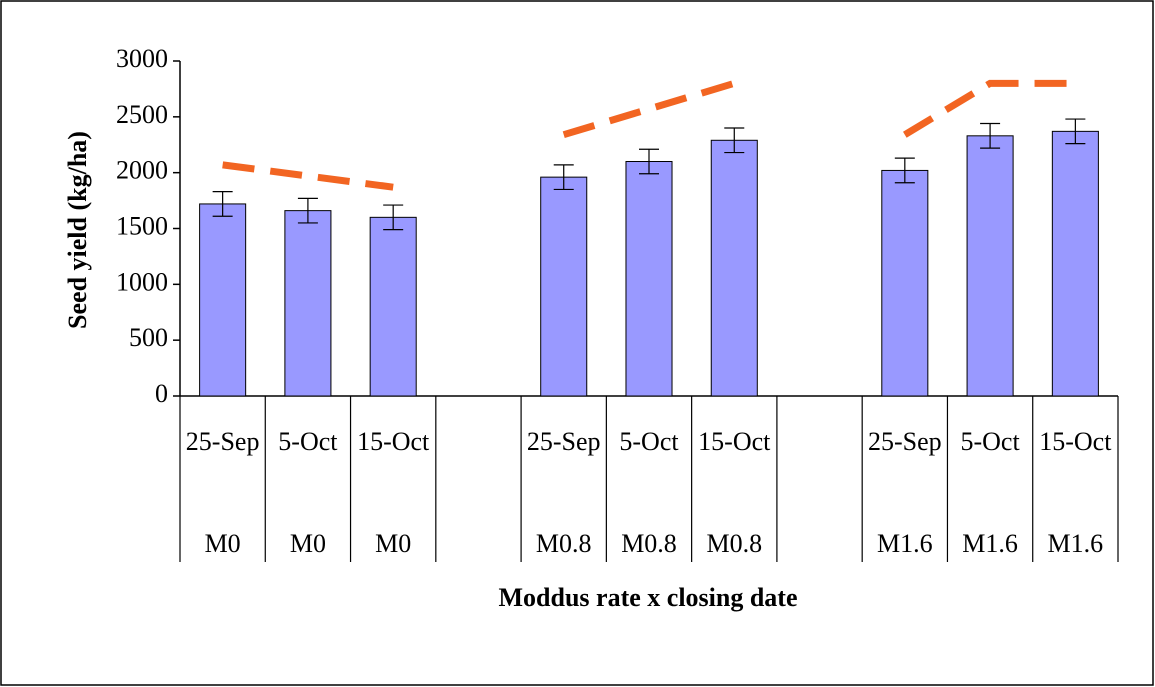 This screenshot has height=687, width=1155. I want to click on line, so click(649, 135).